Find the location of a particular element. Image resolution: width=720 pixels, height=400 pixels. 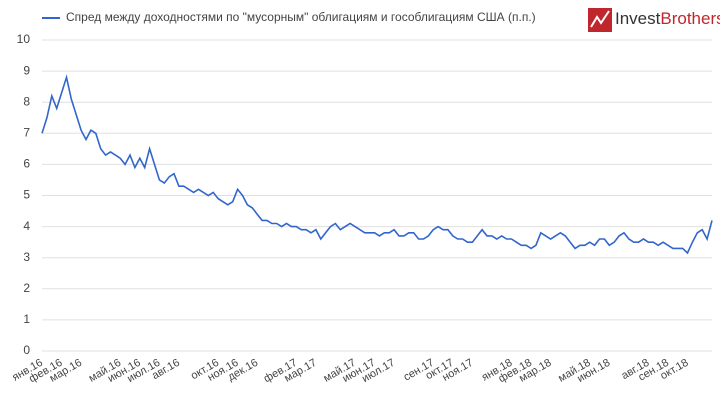

y-tick-label: 6 is located at coordinates (26, 164).